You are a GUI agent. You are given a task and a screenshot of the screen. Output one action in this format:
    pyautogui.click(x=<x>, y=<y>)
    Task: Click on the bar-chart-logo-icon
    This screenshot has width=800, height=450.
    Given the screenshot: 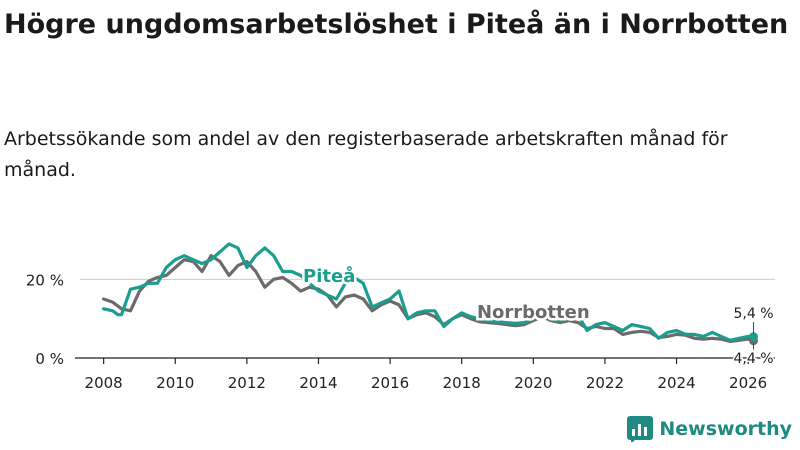 What is the action you would take?
    pyautogui.click(x=640, y=429)
    